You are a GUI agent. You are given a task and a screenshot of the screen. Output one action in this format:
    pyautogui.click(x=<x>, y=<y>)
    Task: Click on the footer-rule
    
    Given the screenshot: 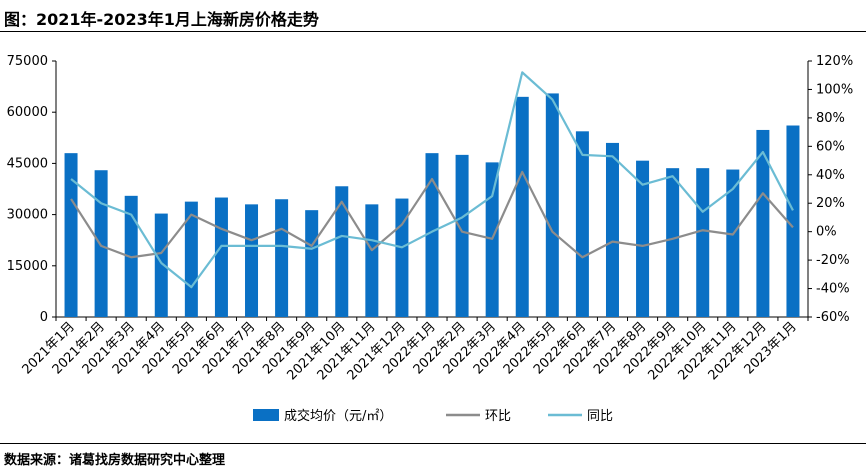 What is the action you would take?
    pyautogui.click(x=433, y=443)
    